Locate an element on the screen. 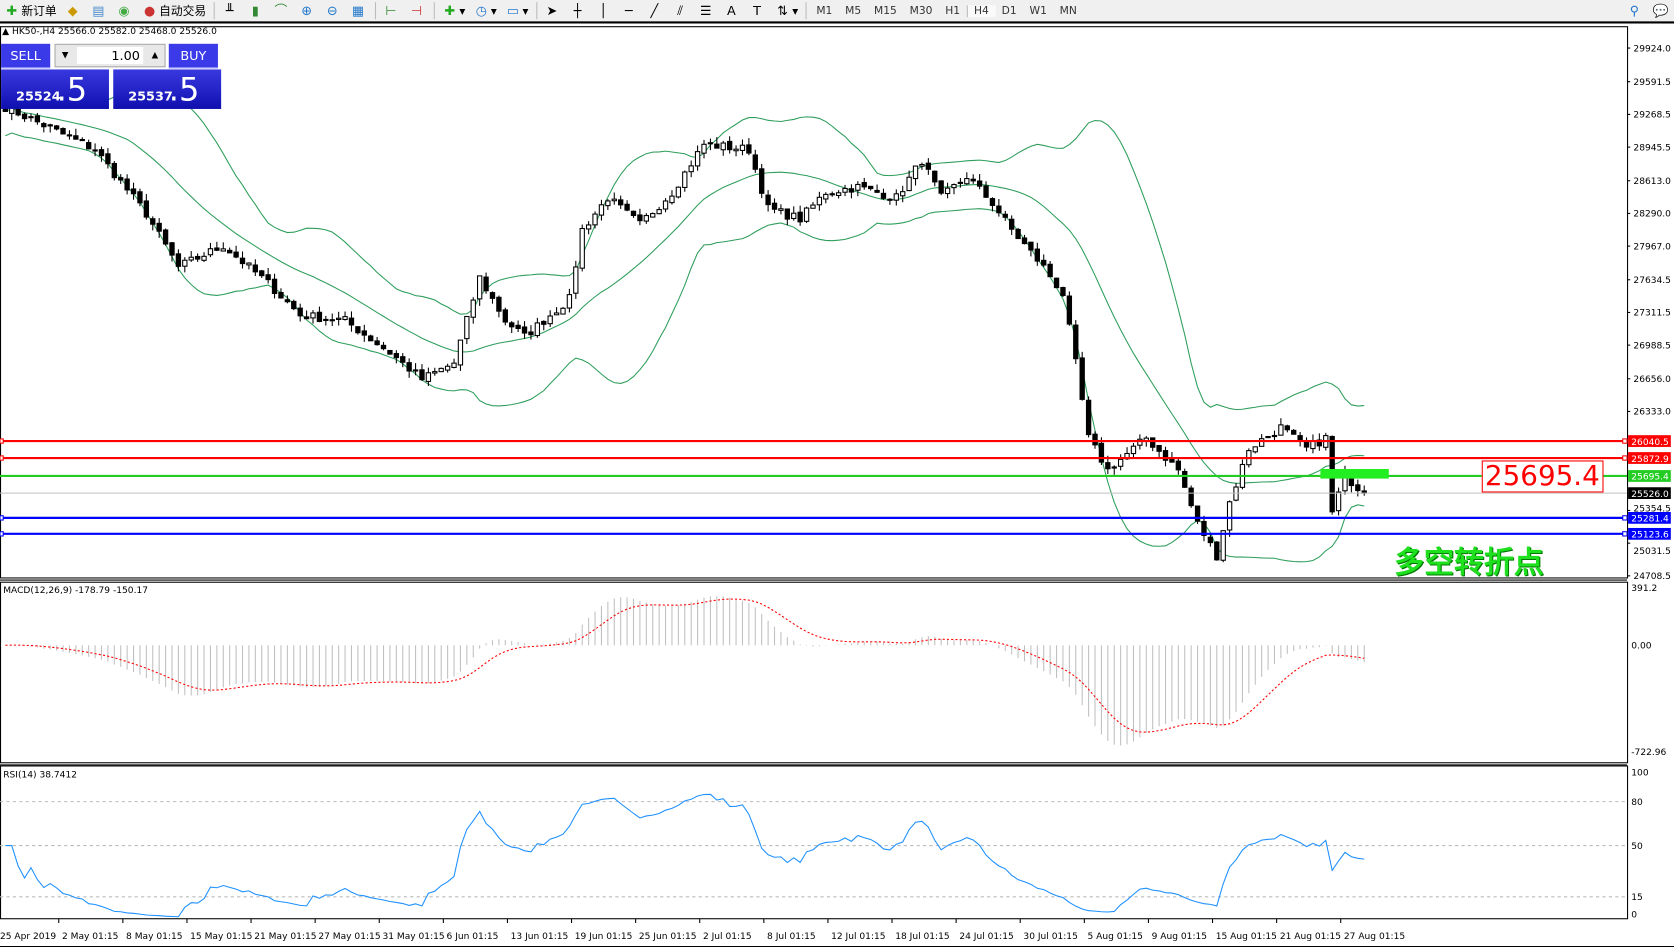  tile-windows-button: ▦ is located at coordinates (359, 10).